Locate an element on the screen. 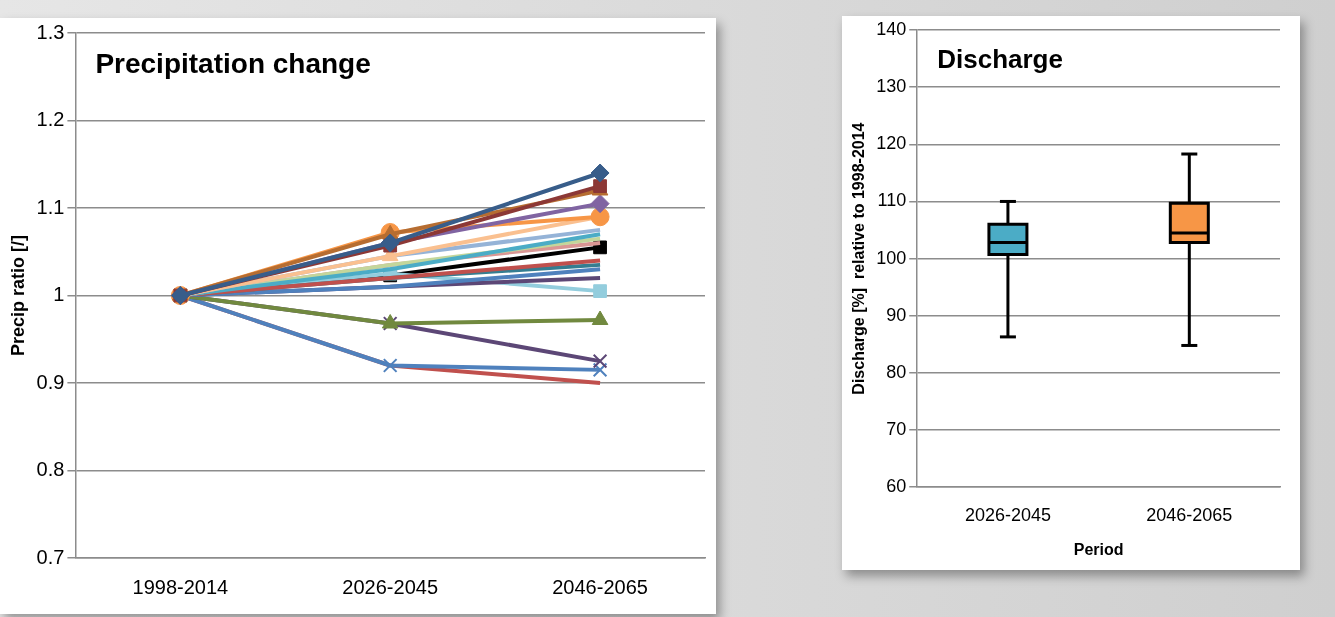  y-tick-label: 0.7 is located at coordinates (50, 556).